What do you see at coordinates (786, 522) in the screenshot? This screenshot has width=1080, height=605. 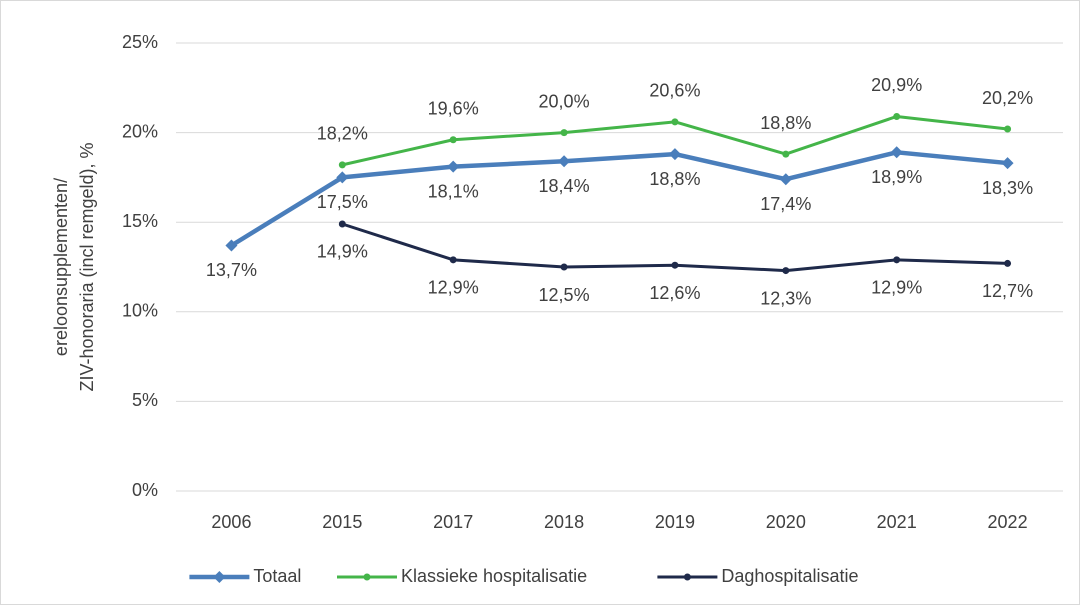 I see `x-tick-label: 2020` at bounding box center [786, 522].